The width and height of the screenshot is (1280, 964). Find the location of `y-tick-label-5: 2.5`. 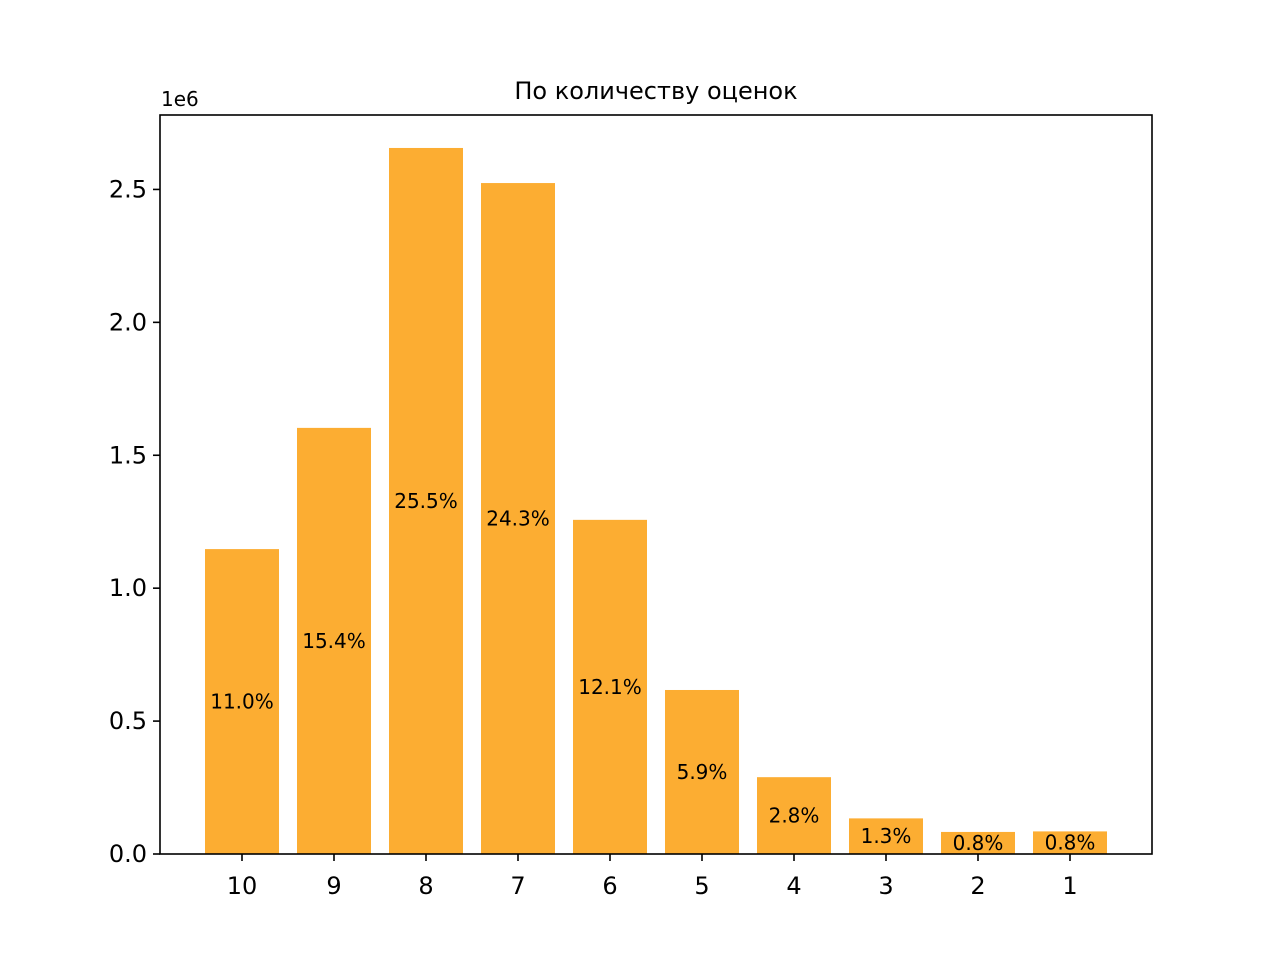

y-tick-label-5: 2.5 is located at coordinates (128, 189).